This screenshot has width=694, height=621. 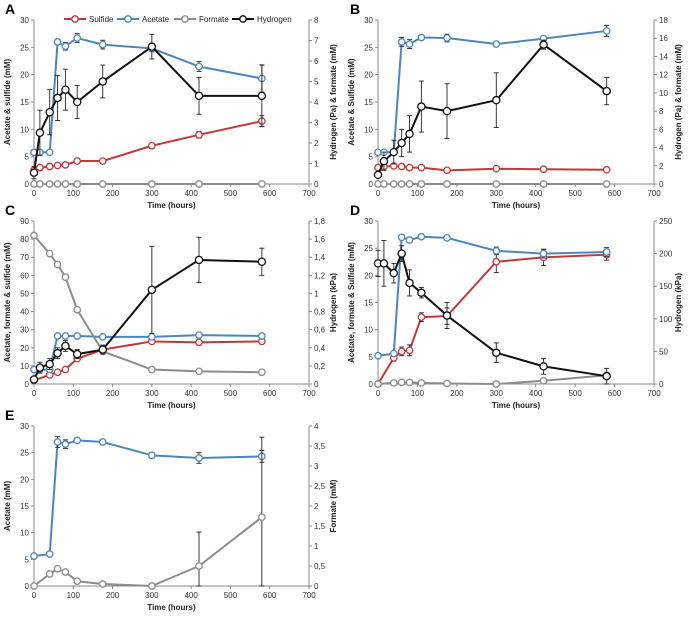 I want to click on panel-e-xtick-label: 700, so click(x=309, y=595).